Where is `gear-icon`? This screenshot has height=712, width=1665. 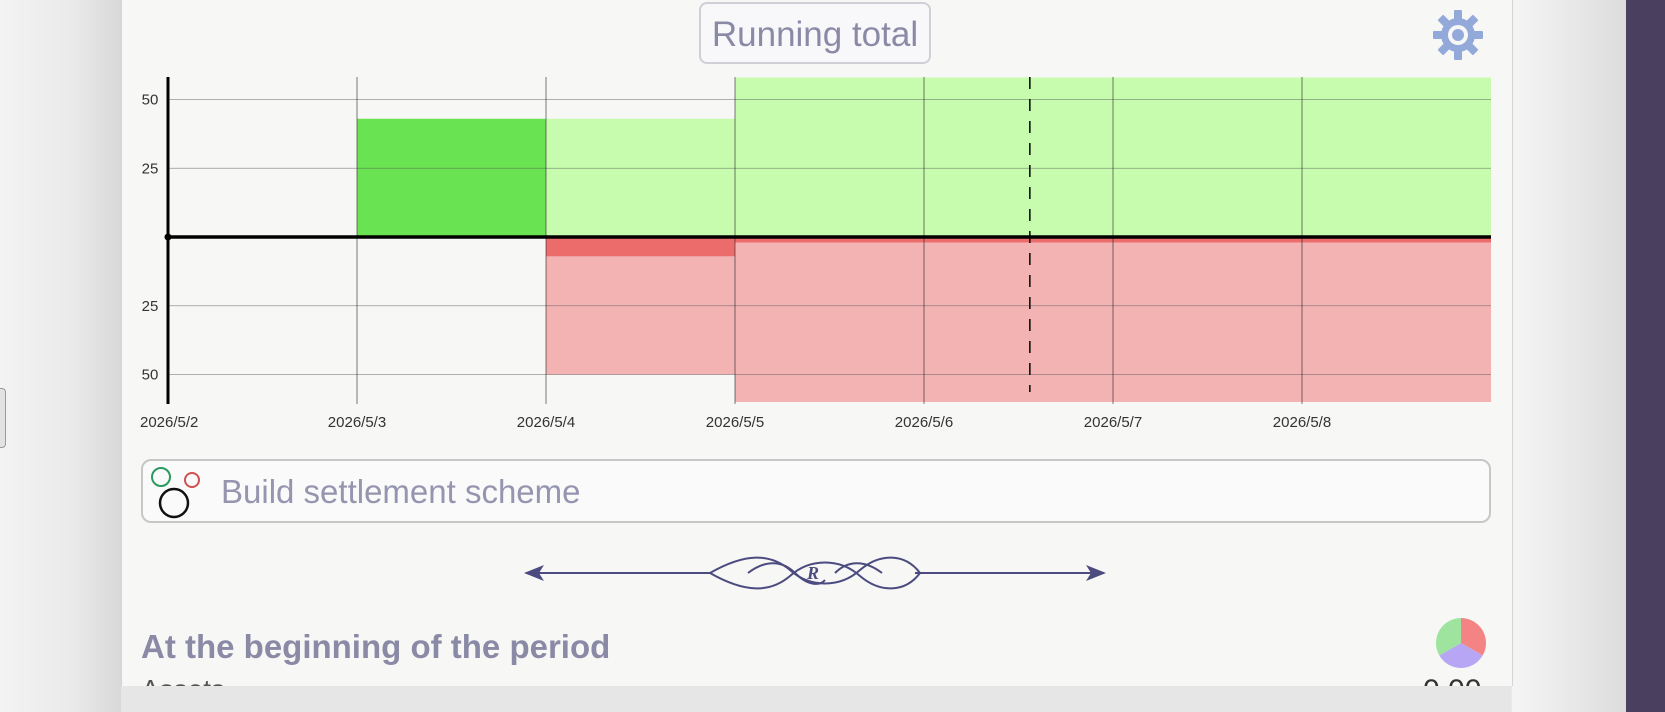 gear-icon is located at coordinates (1458, 35).